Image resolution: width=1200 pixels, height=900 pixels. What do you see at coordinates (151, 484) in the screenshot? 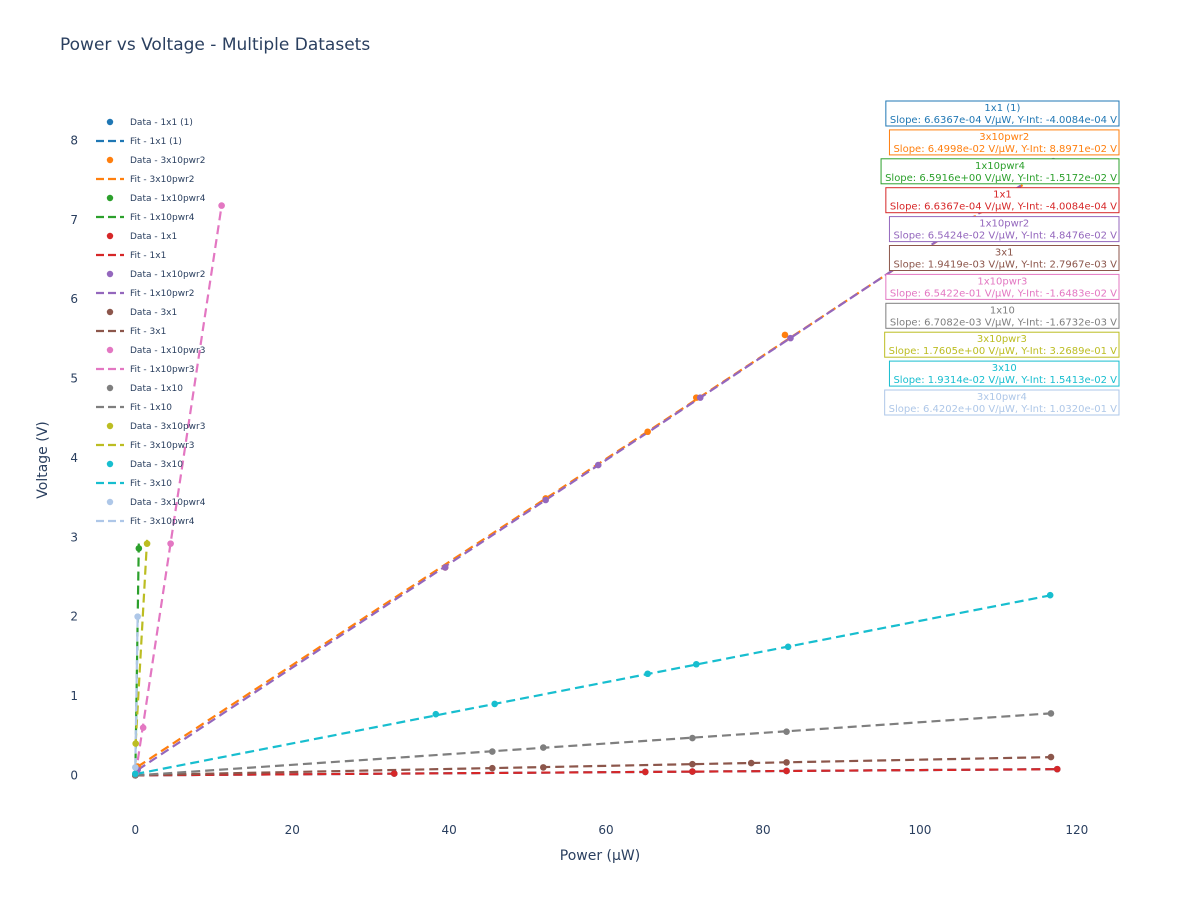
I see `legend-label: Fit - 3x10` at bounding box center [151, 484].